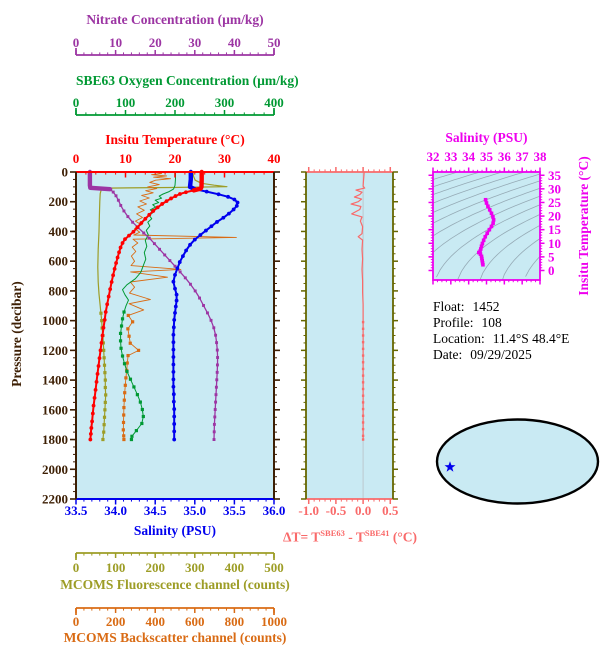  I want to click on svg-text: -1.0, so click(308, 510).